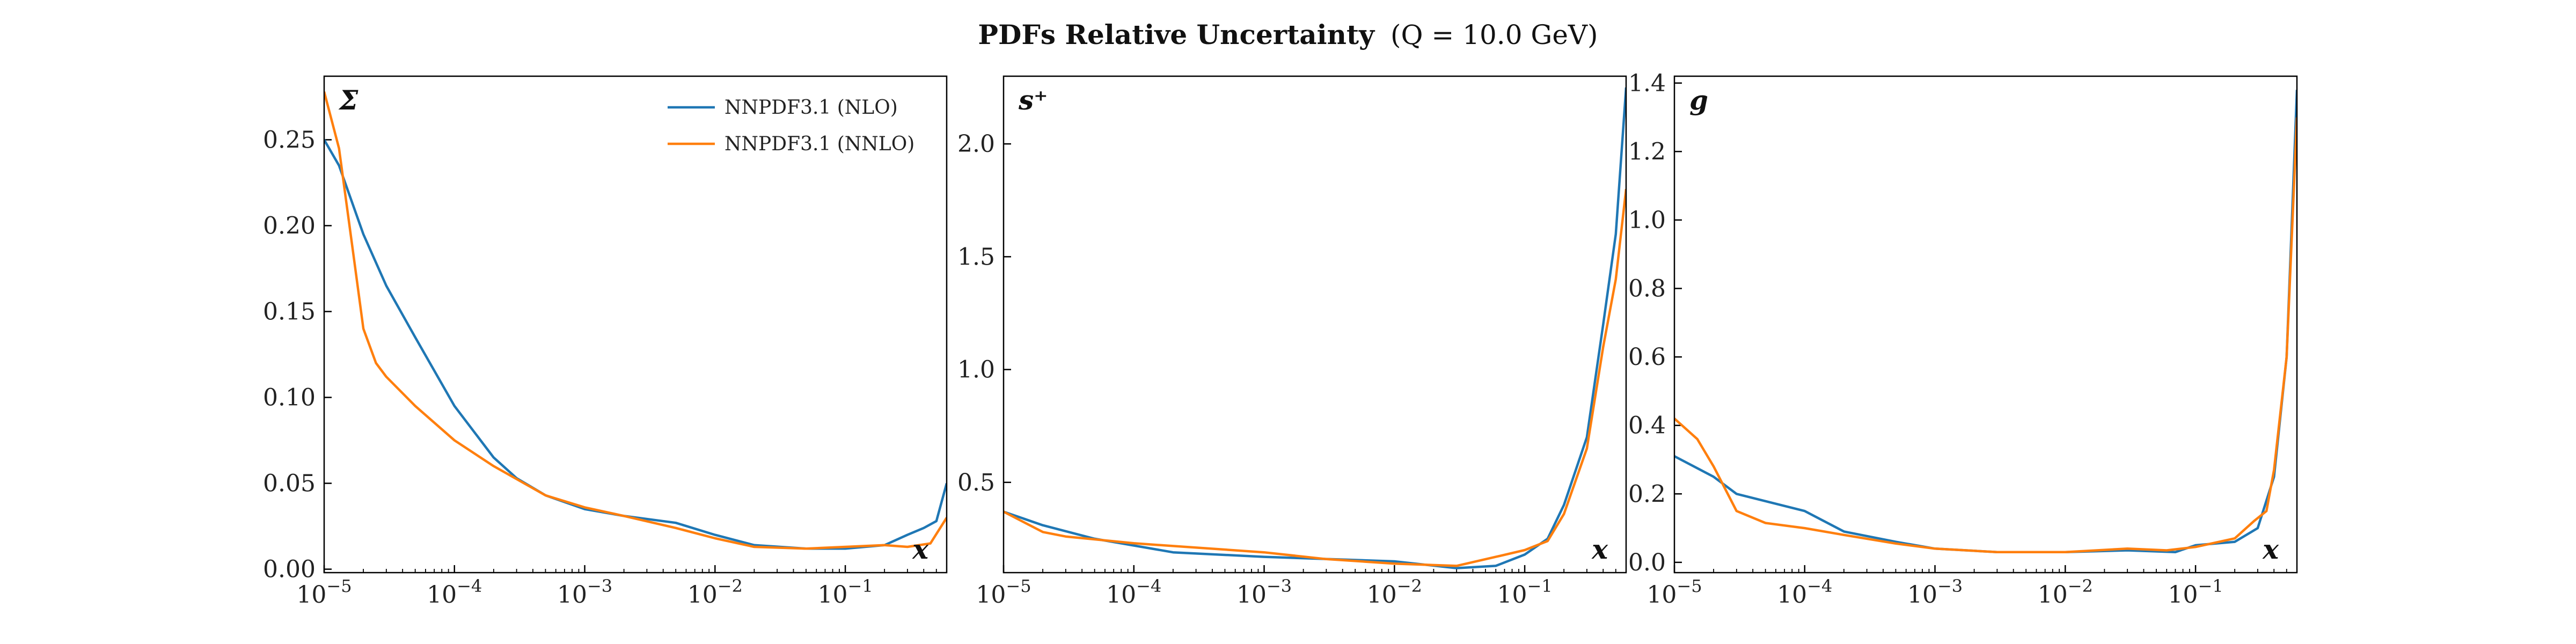 Image resolution: width=2576 pixels, height=644 pixels. What do you see at coordinates (289, 569) in the screenshot?
I see `y-tick-label: 0.00` at bounding box center [289, 569].